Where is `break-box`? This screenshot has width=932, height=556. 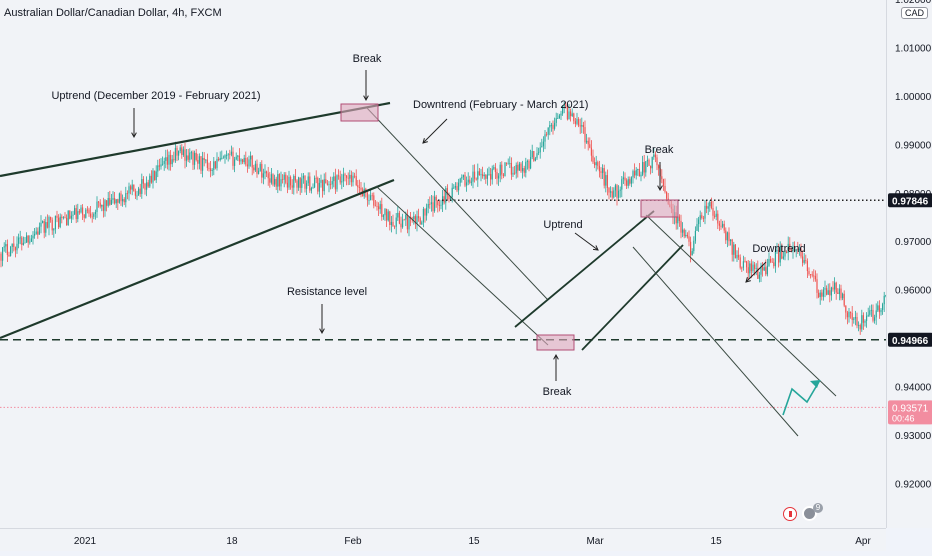
break-box is located at coordinates (555, 342).